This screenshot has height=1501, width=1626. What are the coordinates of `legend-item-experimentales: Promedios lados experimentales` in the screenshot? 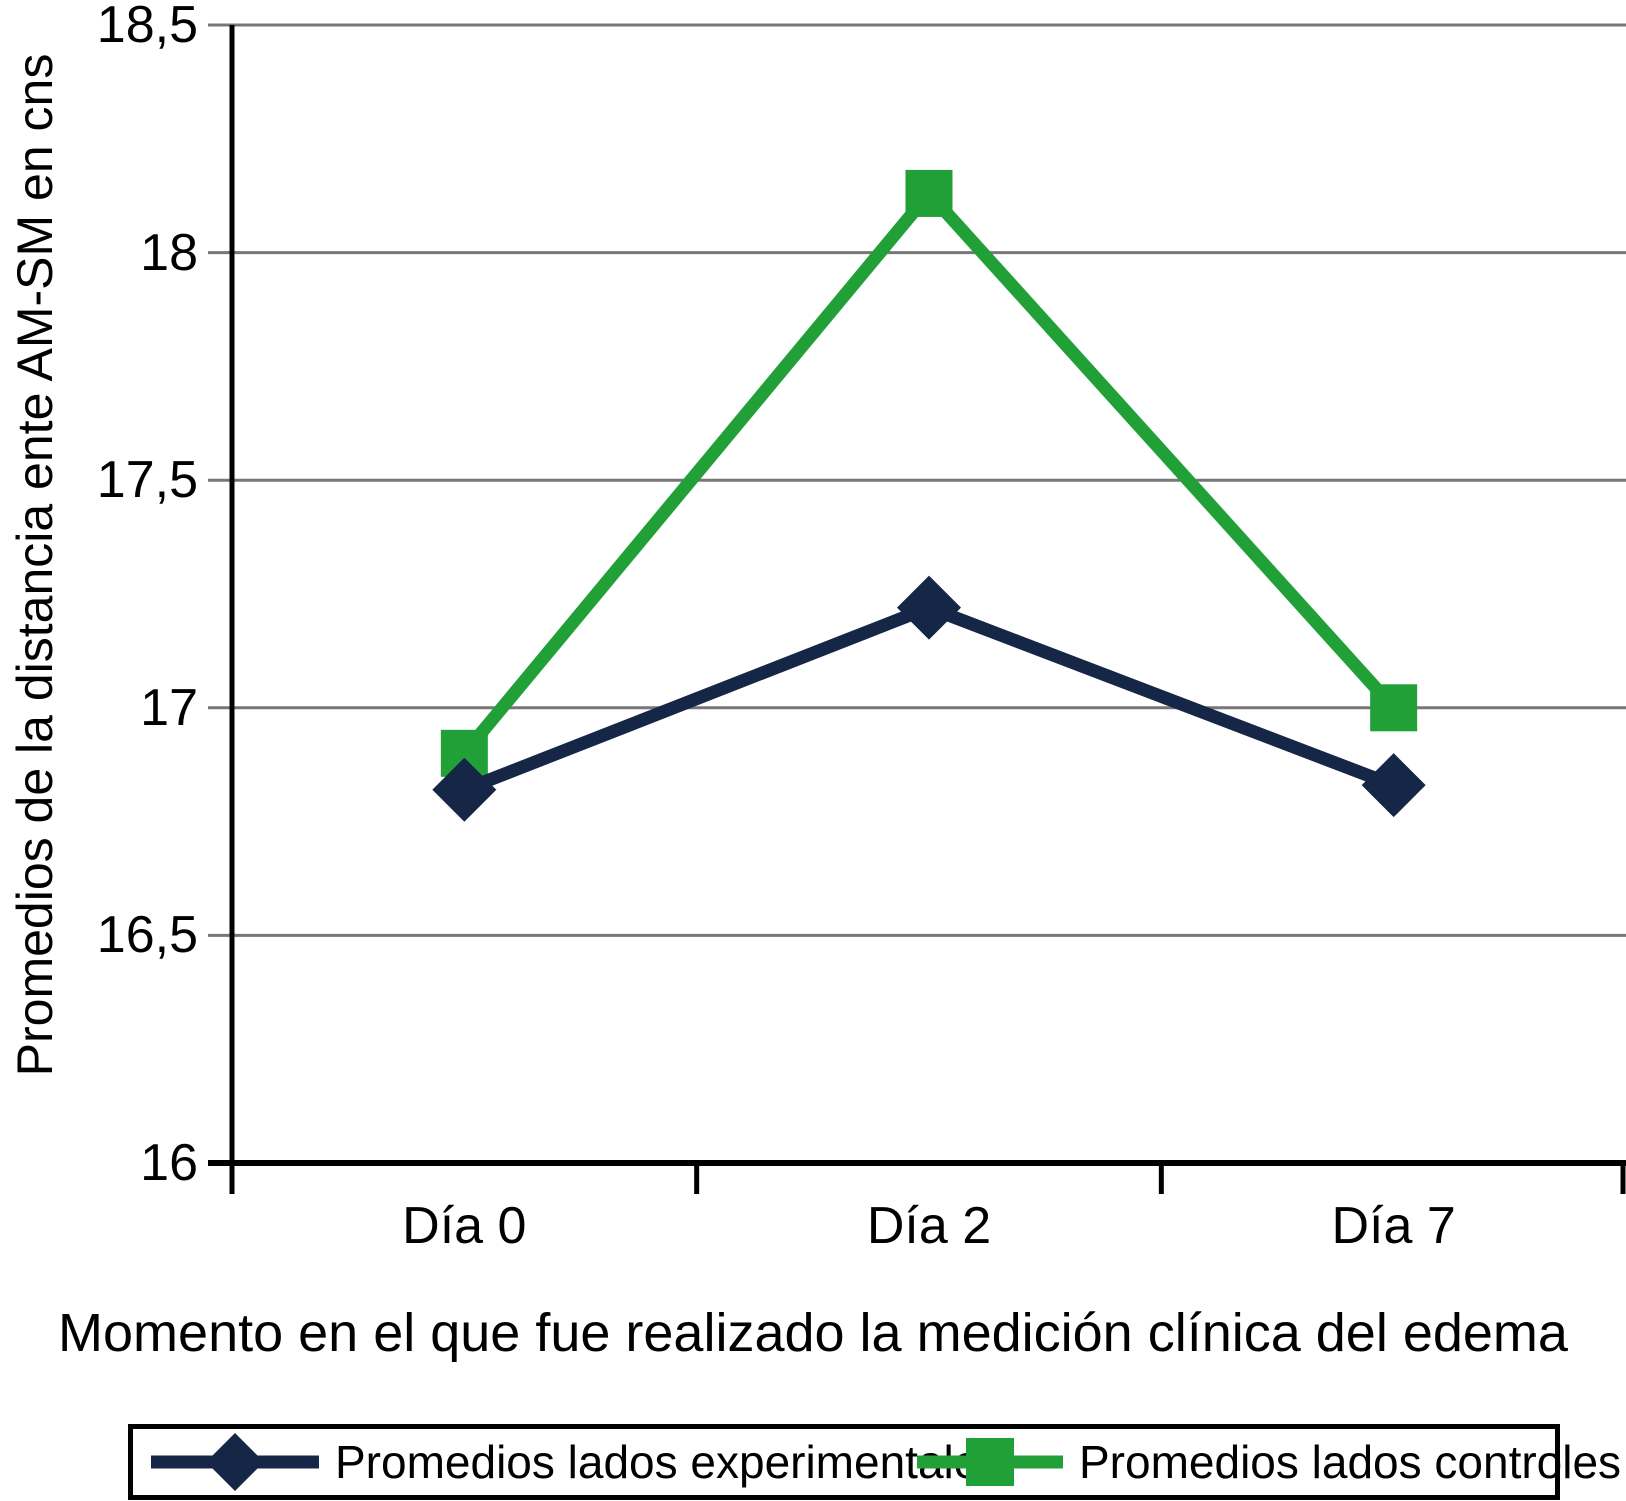 It's located at (575, 1462).